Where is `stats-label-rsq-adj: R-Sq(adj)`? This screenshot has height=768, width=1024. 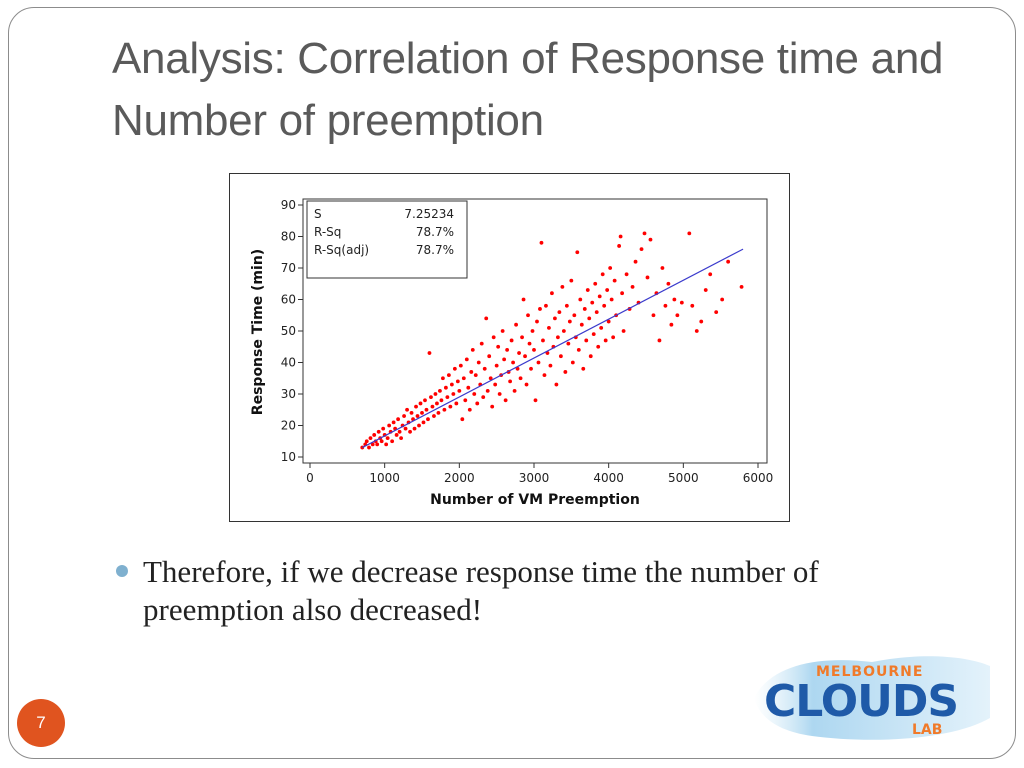 stats-label-rsq-adj: R-Sq(adj) is located at coordinates (341, 250).